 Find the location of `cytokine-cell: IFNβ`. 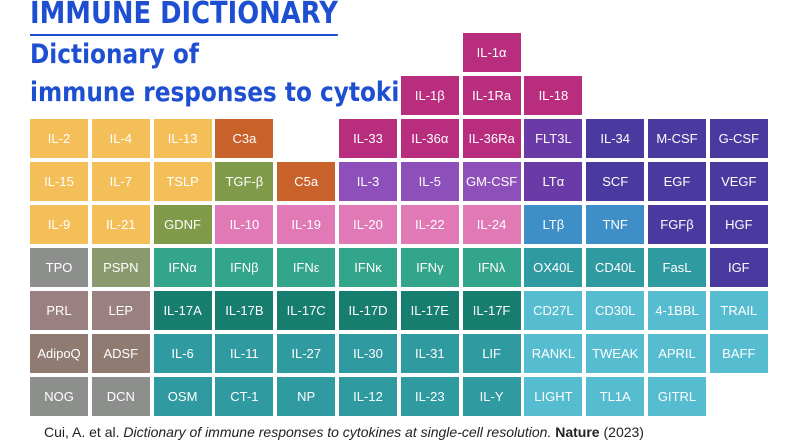

cytokine-cell: IFNβ is located at coordinates (244, 267).